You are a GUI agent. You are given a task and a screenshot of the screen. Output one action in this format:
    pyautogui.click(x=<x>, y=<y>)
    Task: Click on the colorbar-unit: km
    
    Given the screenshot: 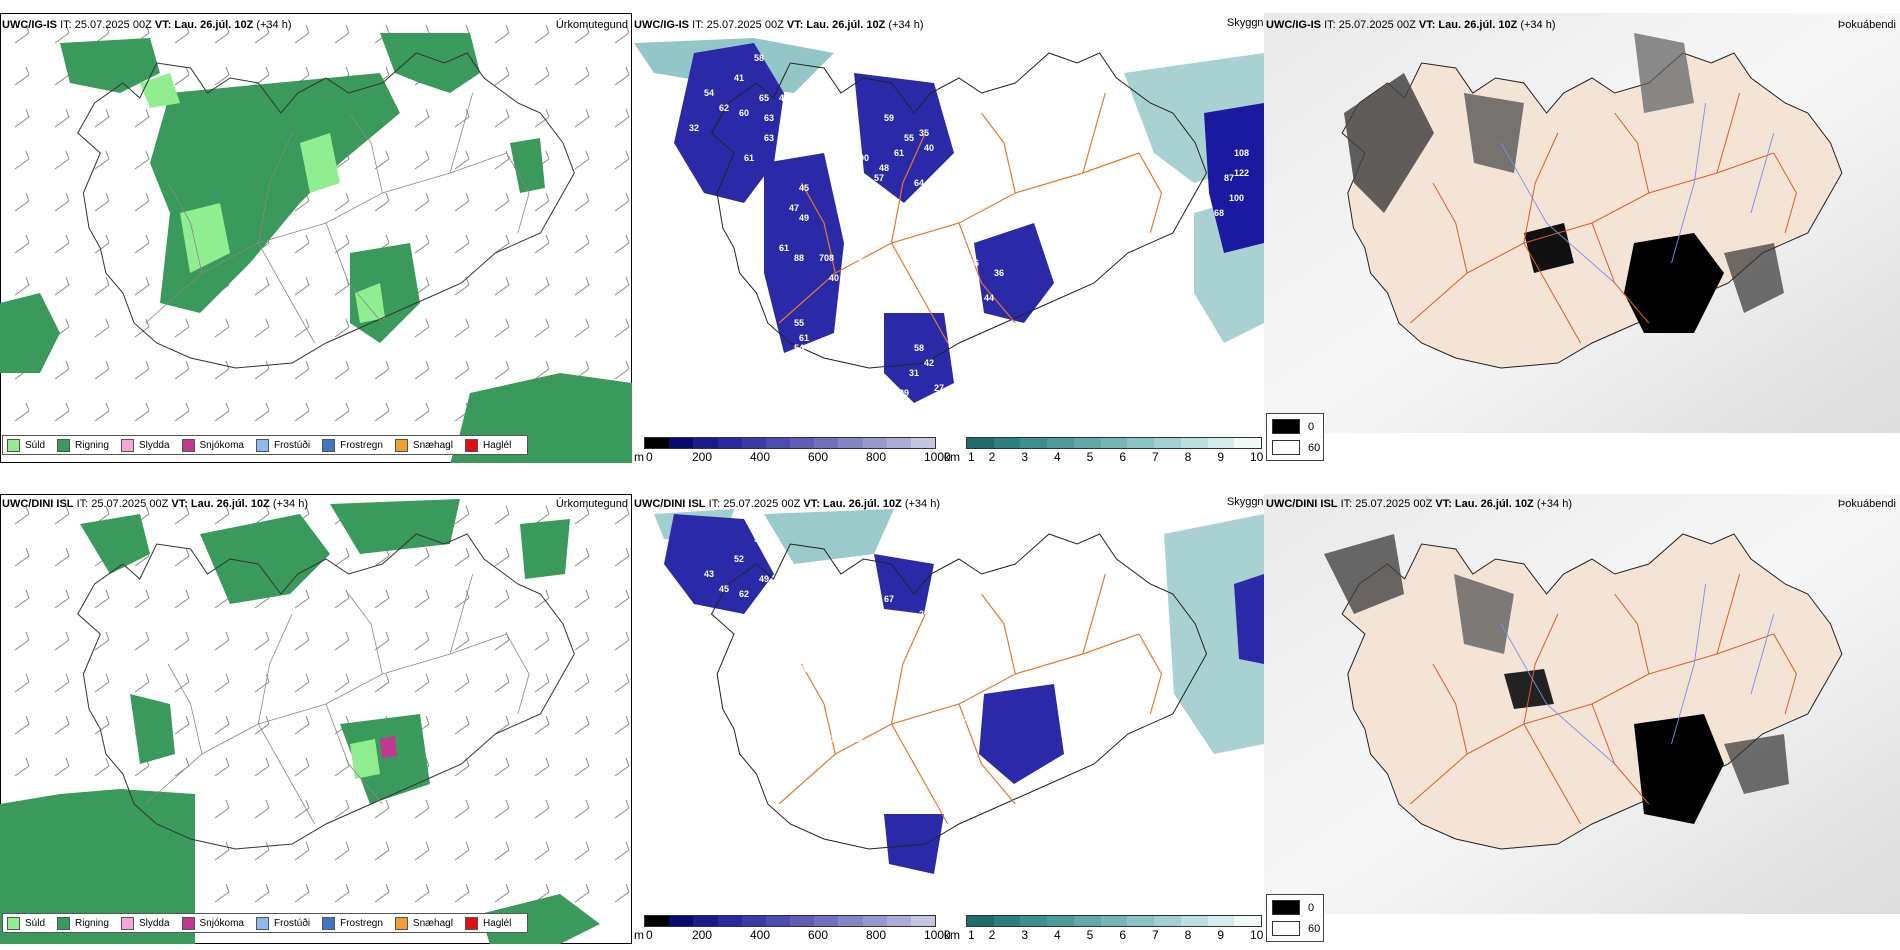 What is the action you would take?
    pyautogui.click(x=952, y=457)
    